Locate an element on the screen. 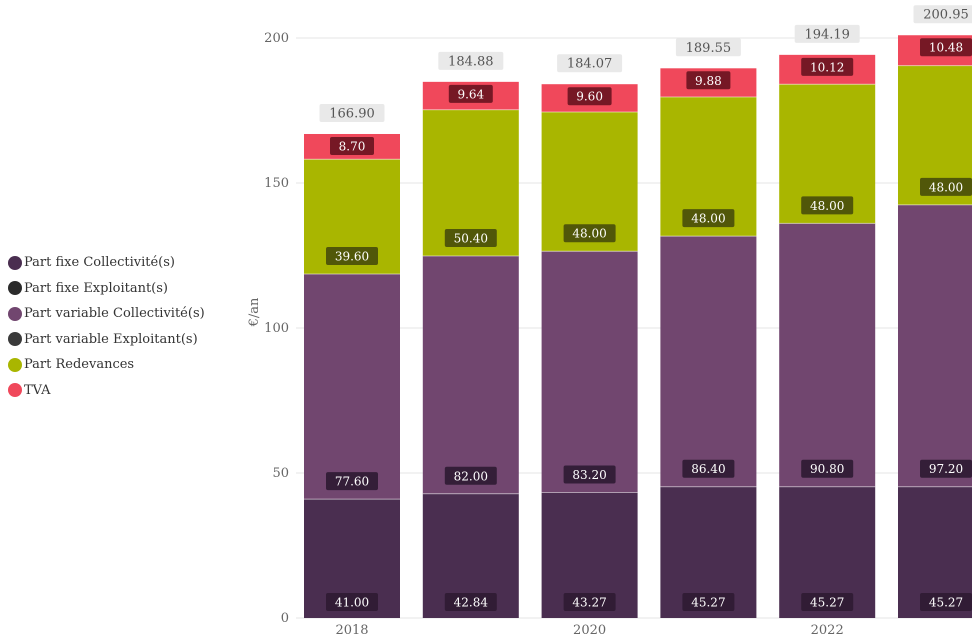  bar-stack: 45.27 86.40 48.00 9.88 189.55 is located at coordinates (708, 328).